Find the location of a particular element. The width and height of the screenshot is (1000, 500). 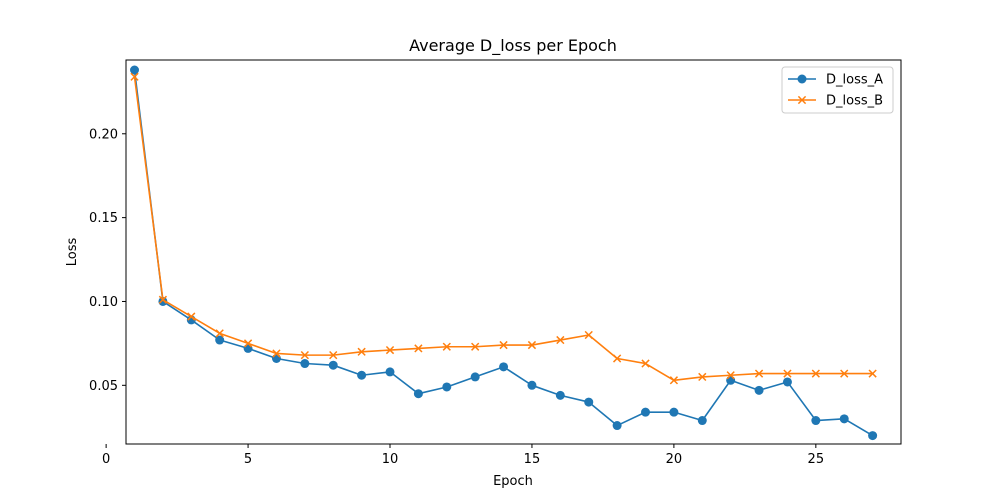

x-tick-label: 10 is located at coordinates (390, 459).